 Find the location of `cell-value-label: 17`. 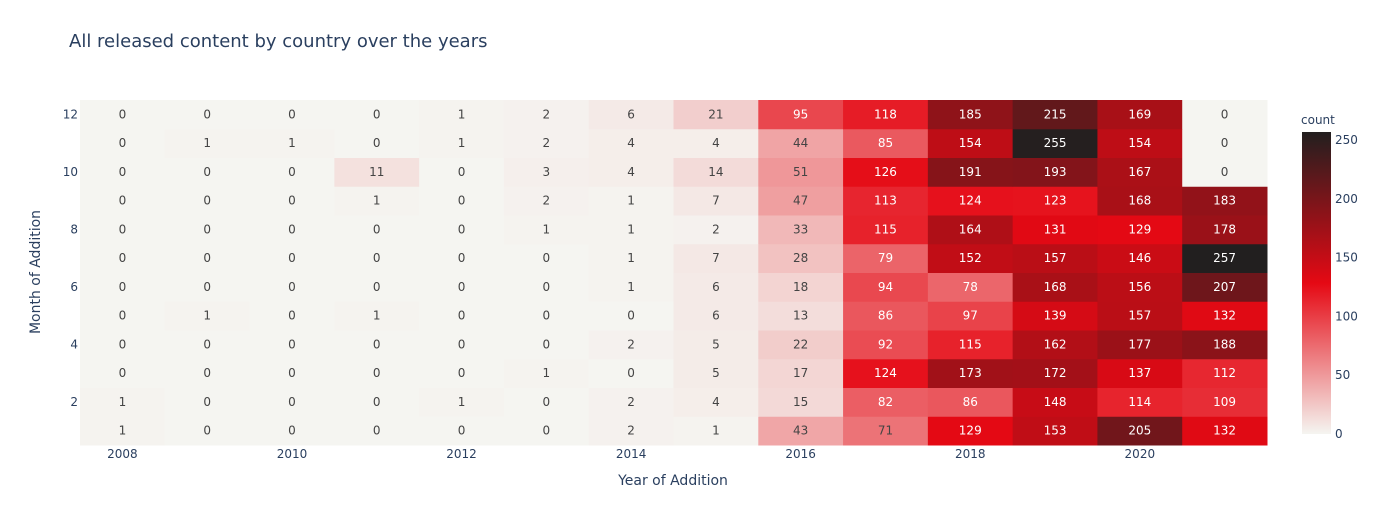

cell-value-label: 17 is located at coordinates (800, 373).